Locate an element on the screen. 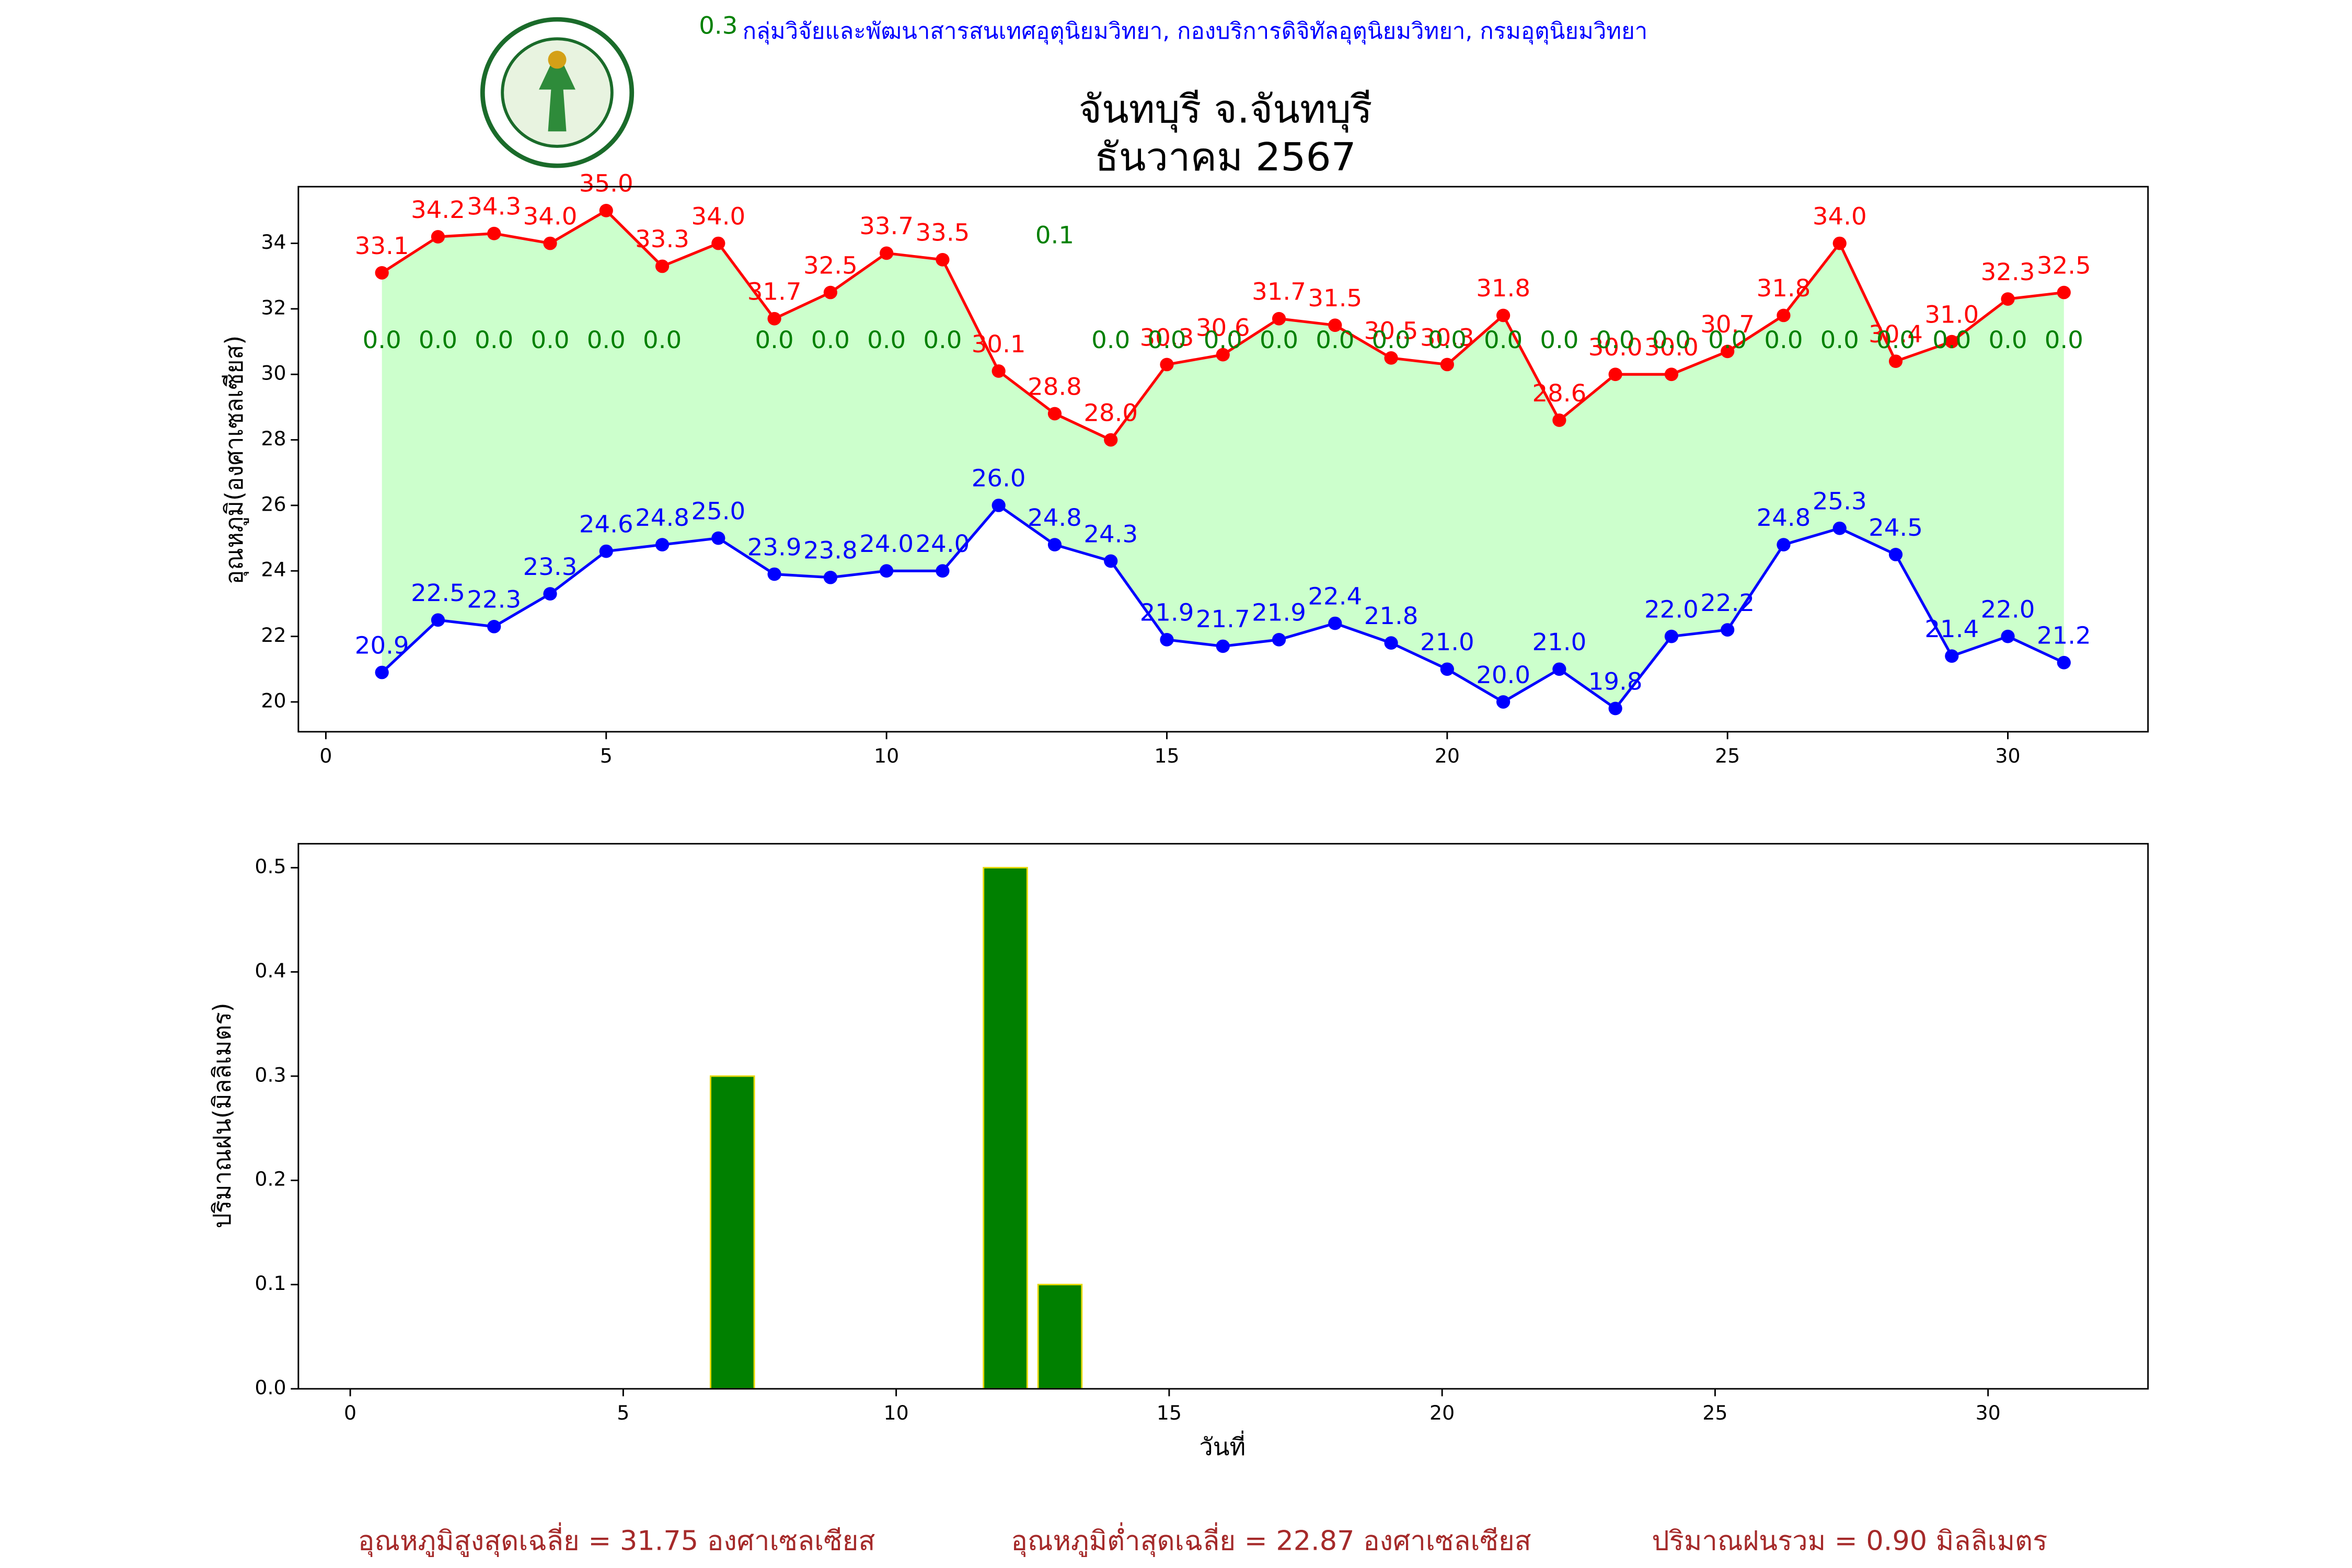 This screenshot has width=2352, height=1568. data-label: 21.4 is located at coordinates (1951, 628).